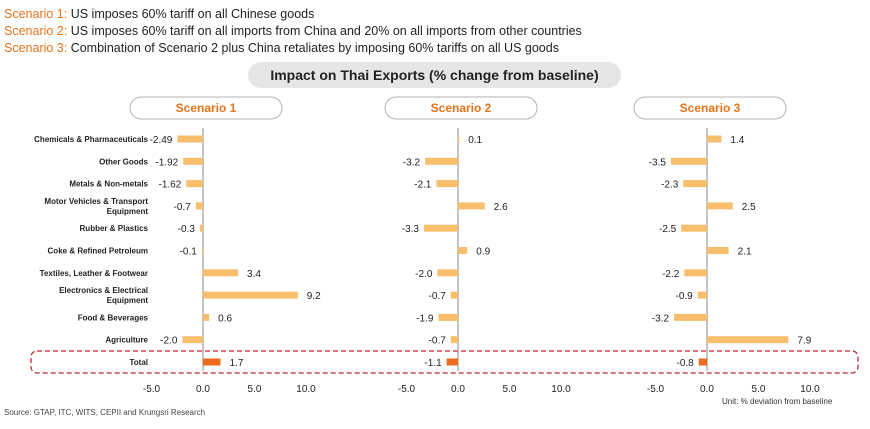  Describe the element at coordinates (161, 140) in the screenshot. I see `data-label: -2.49` at that location.